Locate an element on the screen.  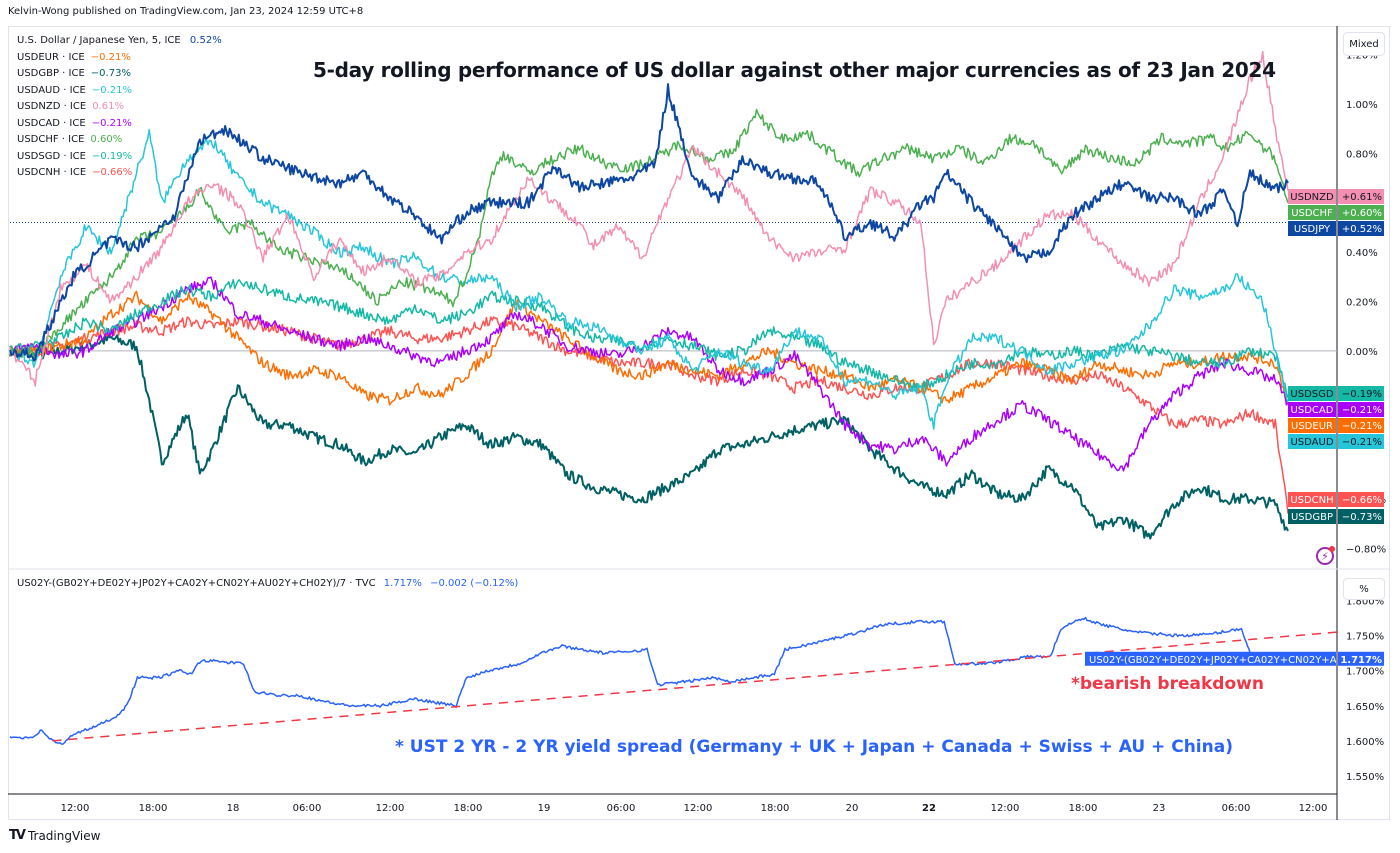
series-value-tag-label: −0.73% is located at coordinates (1362, 517).